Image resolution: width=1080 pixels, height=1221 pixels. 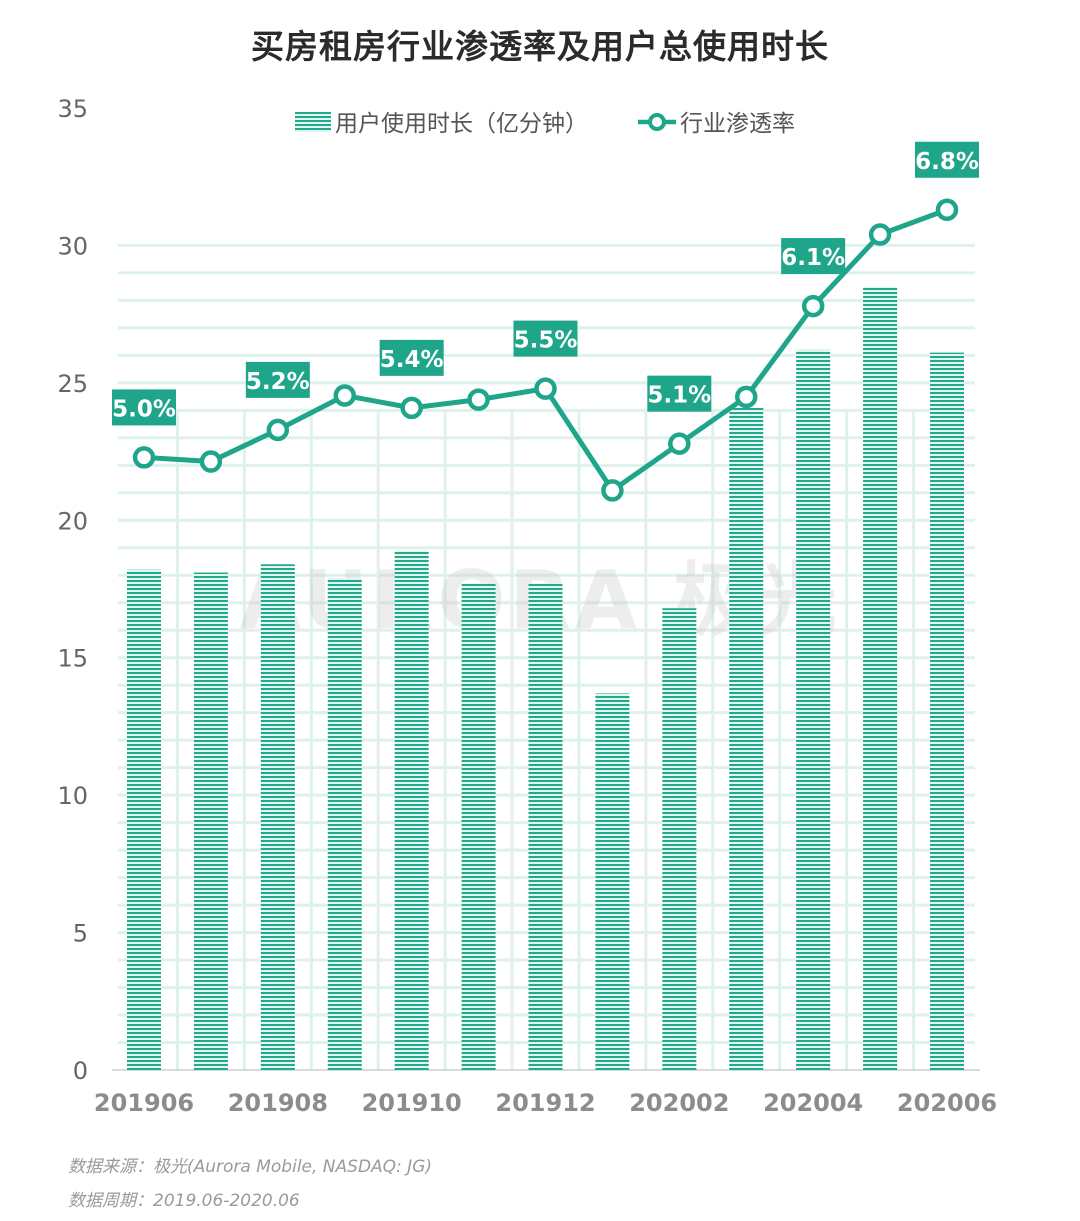 What do you see at coordinates (313, 122) in the screenshot?
I see `legend-bar-swatch` at bounding box center [313, 122].